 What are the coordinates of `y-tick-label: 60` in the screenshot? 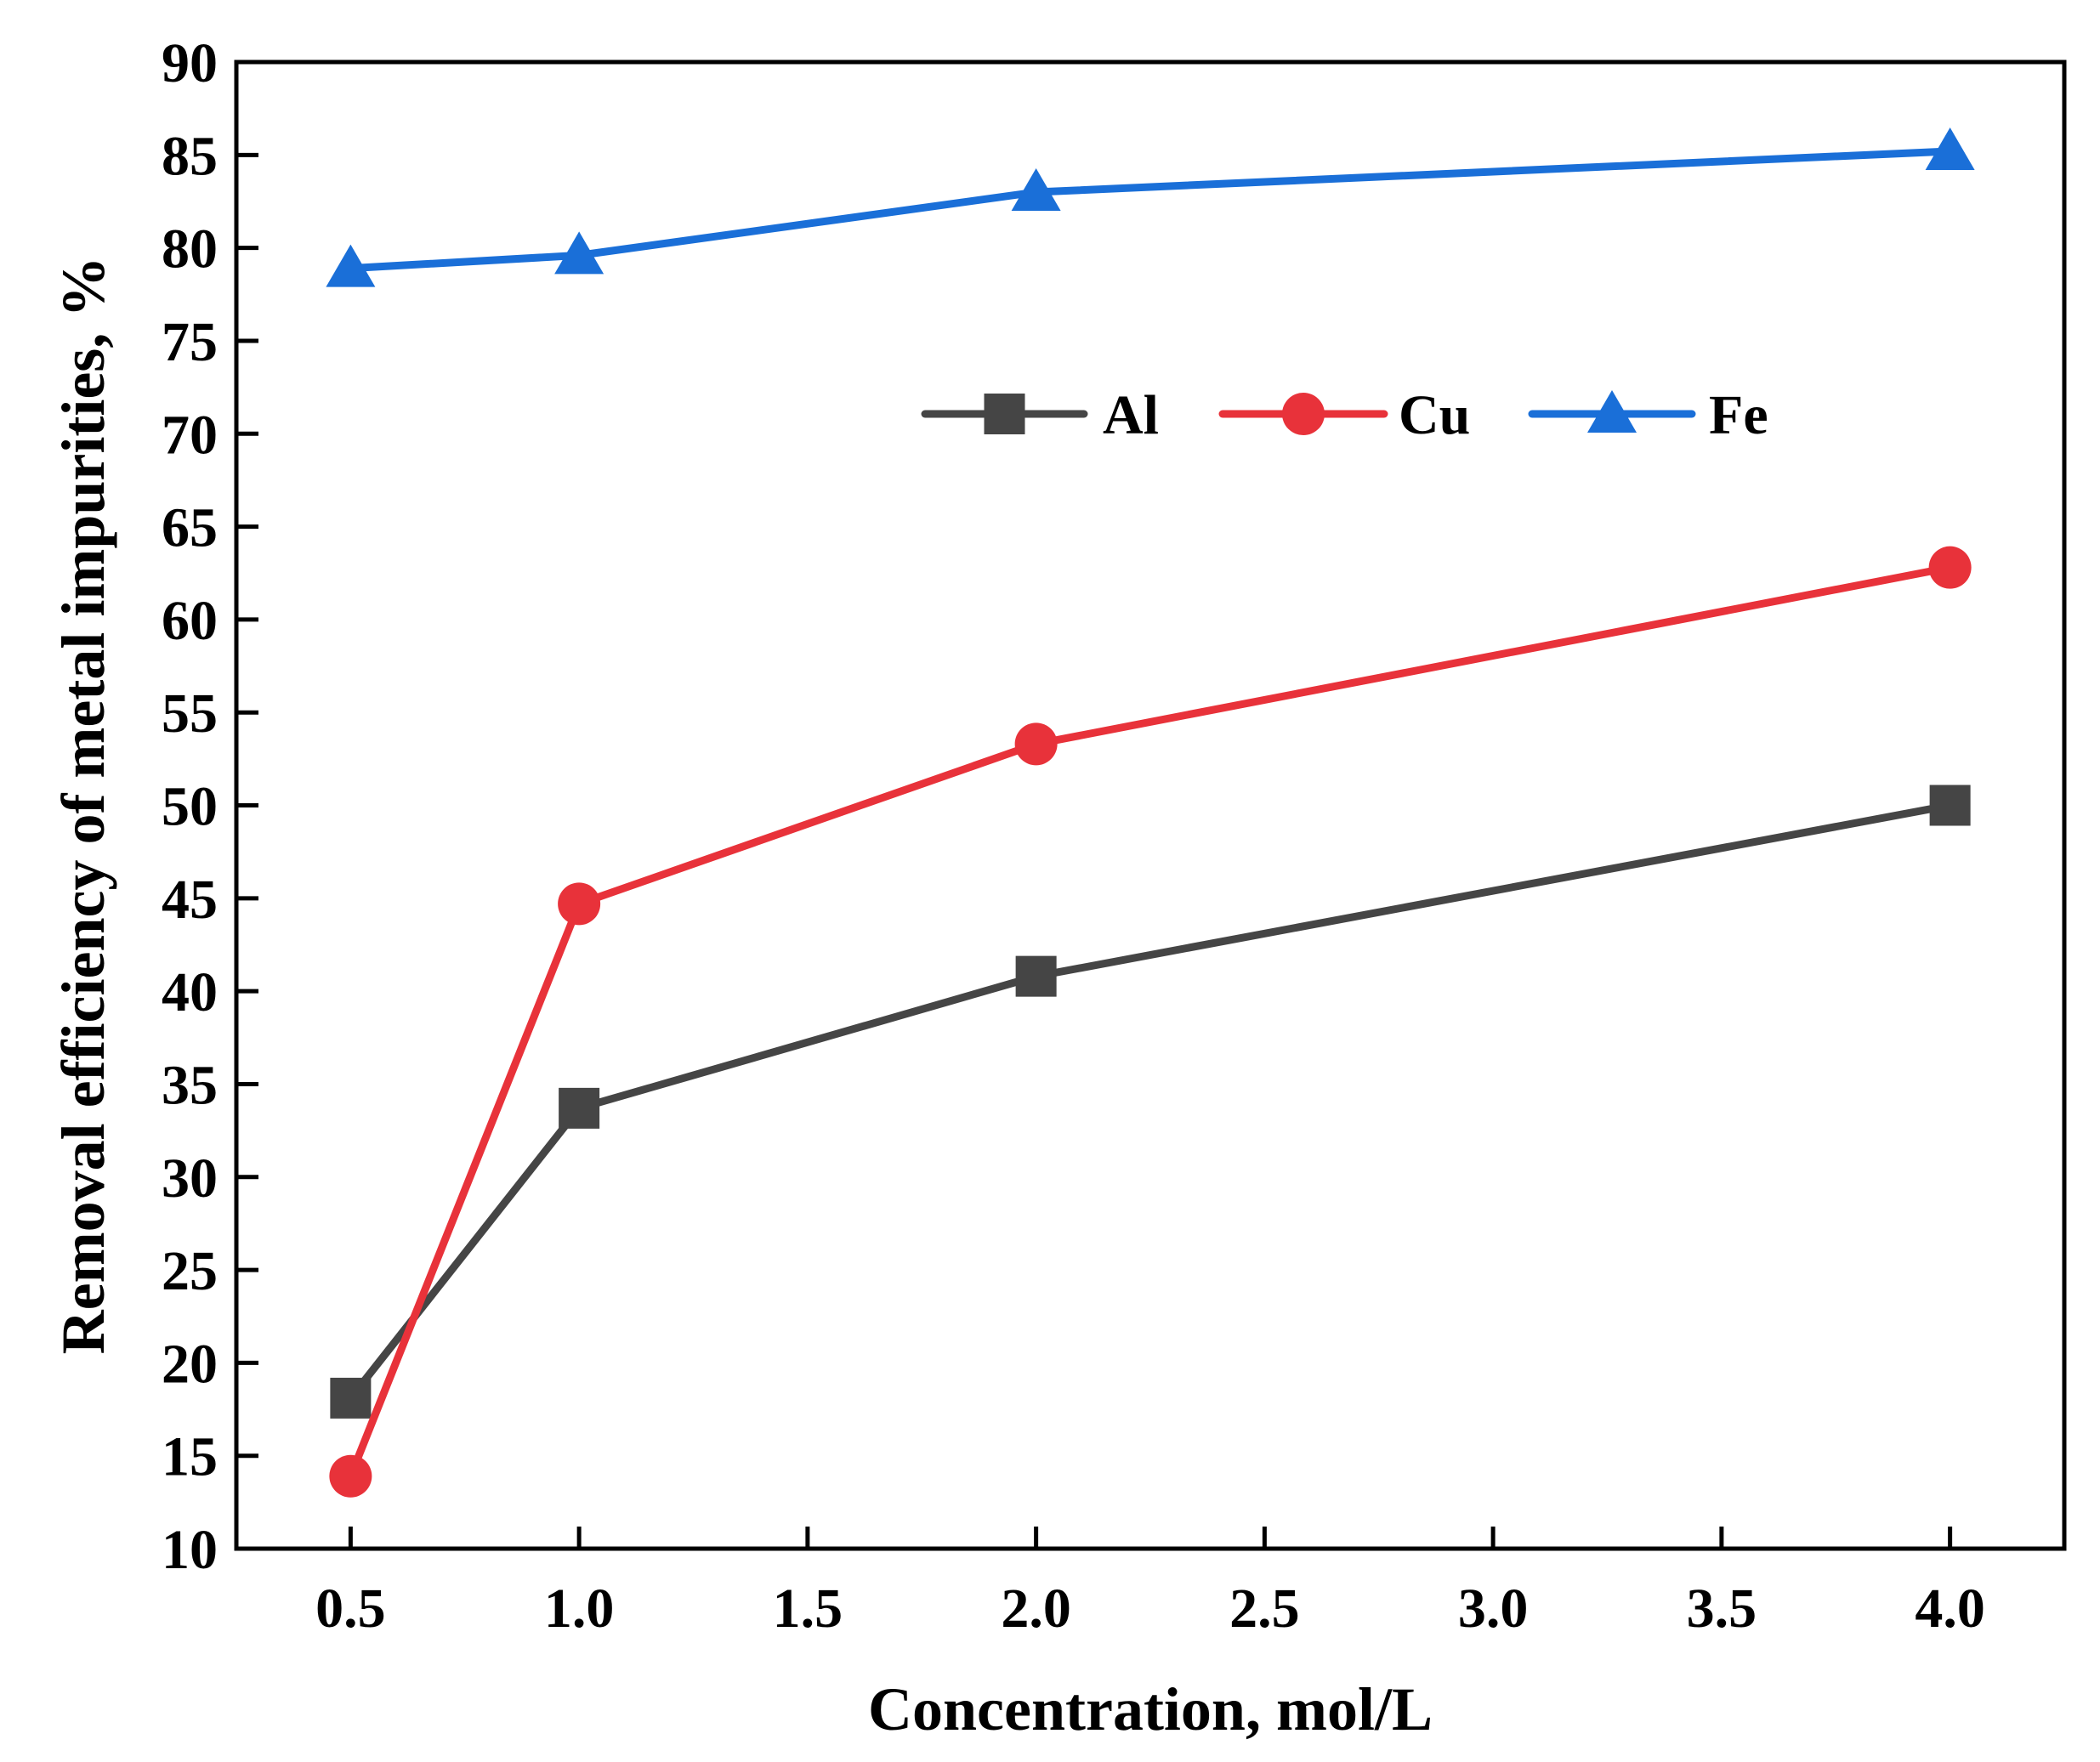 It's located at (190, 621).